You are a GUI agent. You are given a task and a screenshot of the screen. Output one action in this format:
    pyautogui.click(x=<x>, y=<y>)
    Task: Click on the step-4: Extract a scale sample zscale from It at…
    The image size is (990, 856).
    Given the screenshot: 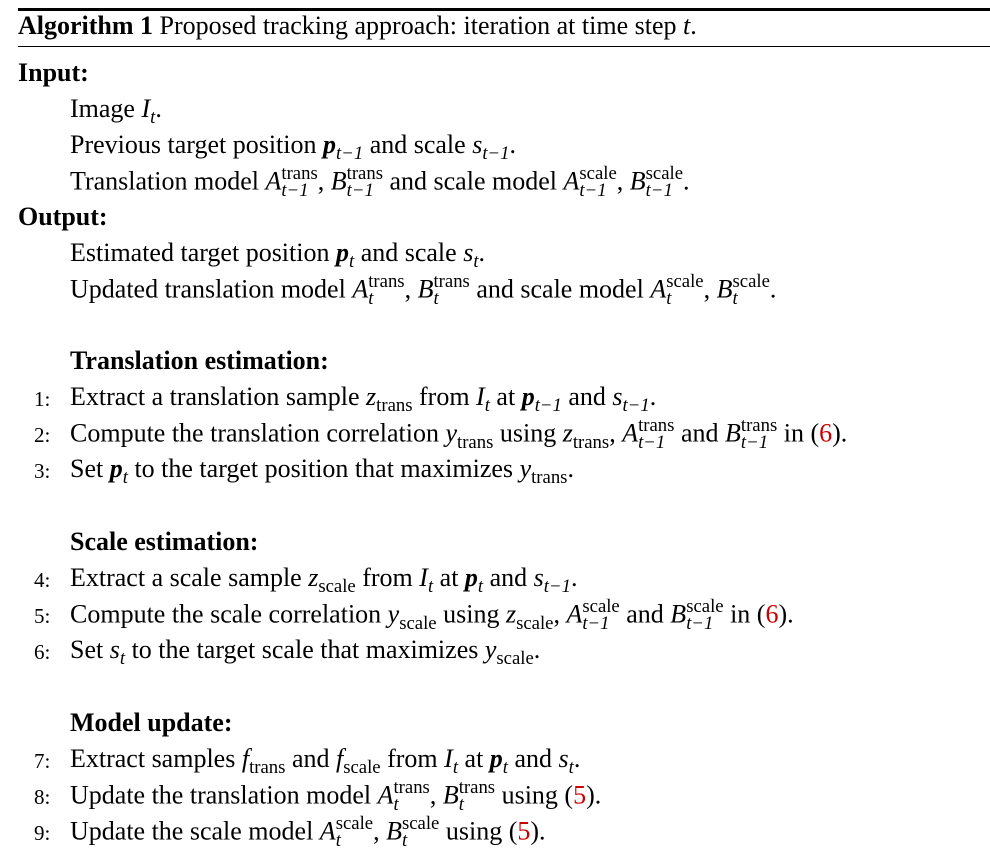 What is the action you would take?
    pyautogui.click(x=324, y=580)
    